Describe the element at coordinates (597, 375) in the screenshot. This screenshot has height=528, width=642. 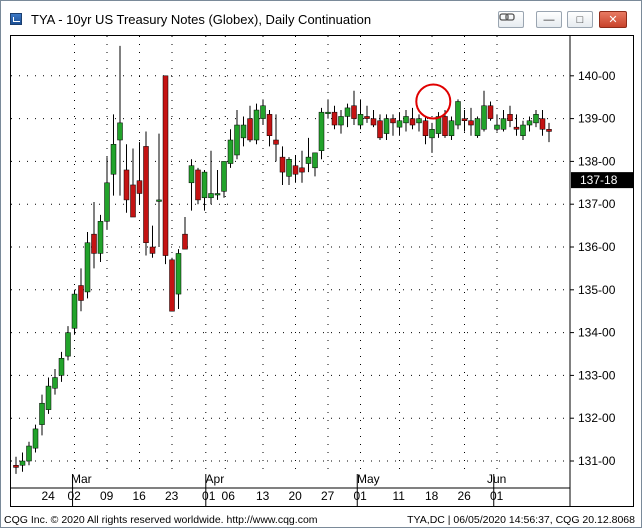
I see `y-tick-label: 133-00` at that location.